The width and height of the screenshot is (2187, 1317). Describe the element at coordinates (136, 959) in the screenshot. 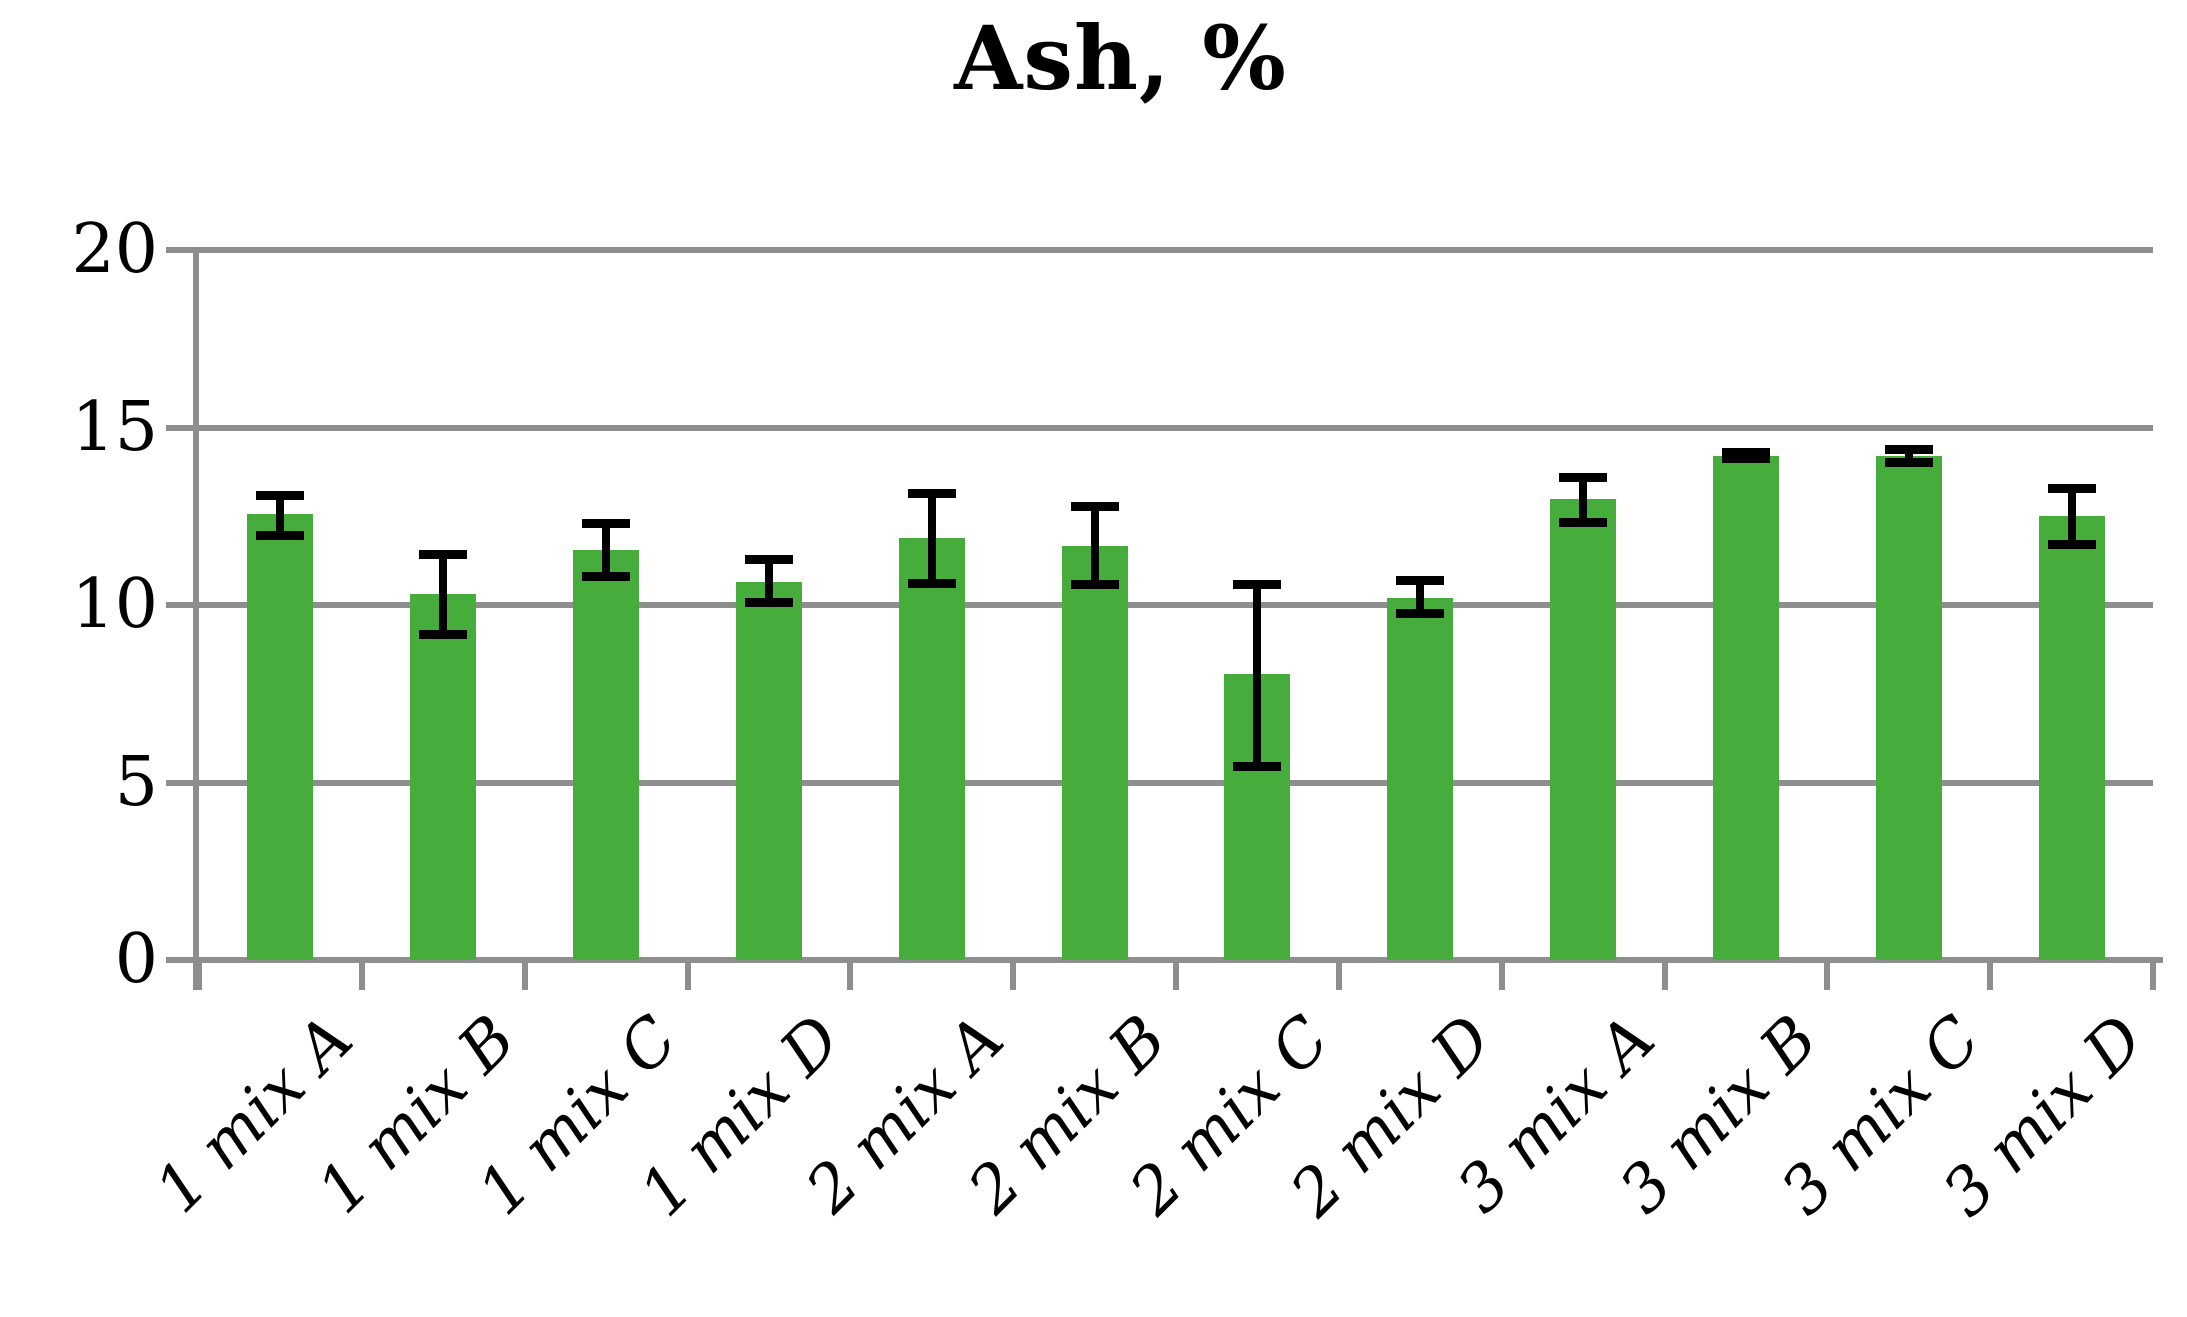

I see `y-tick-label: 0` at that location.